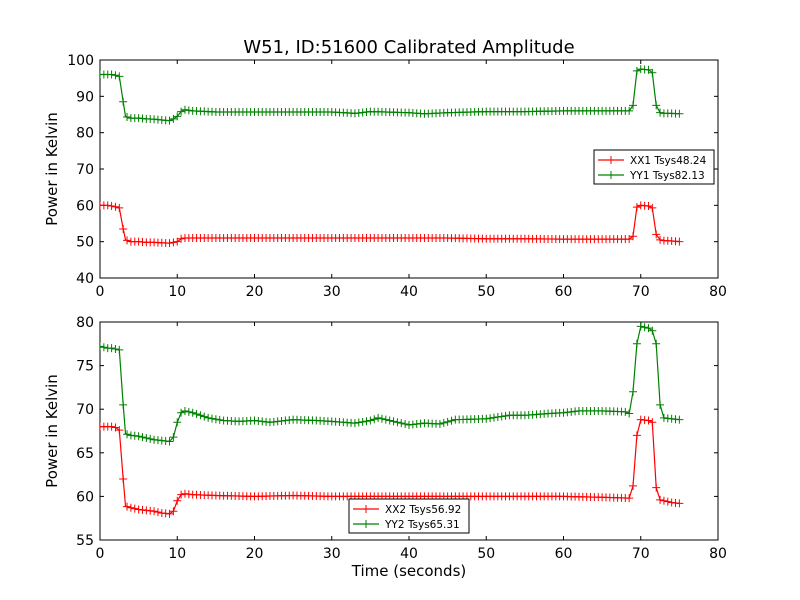  I want to click on y-tick-label: 65, so click(85, 454).